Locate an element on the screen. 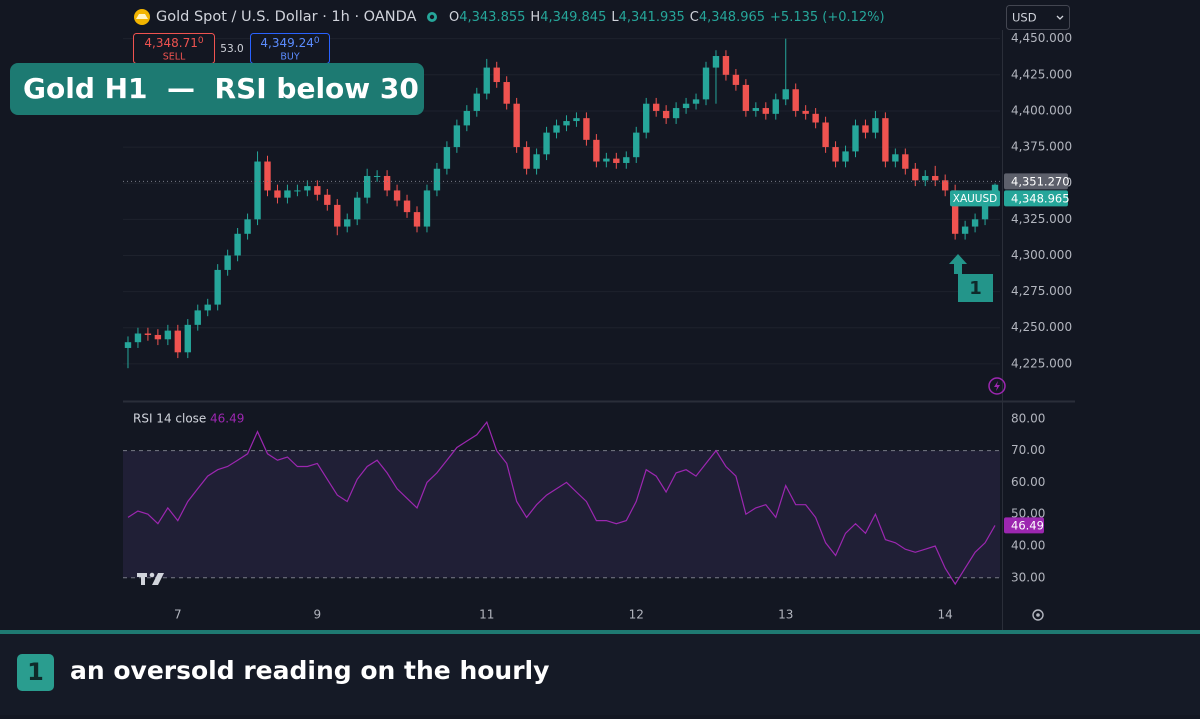  buy-price-sup: 0 is located at coordinates (317, 41).